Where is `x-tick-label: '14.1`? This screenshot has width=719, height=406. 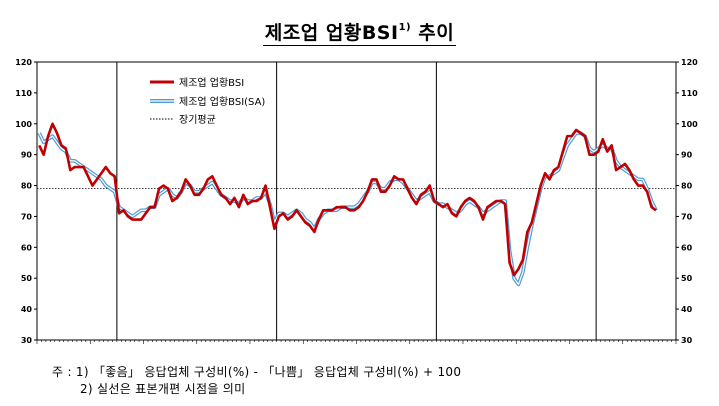
x-tick-label: '14.1 is located at coordinates (199, 347).